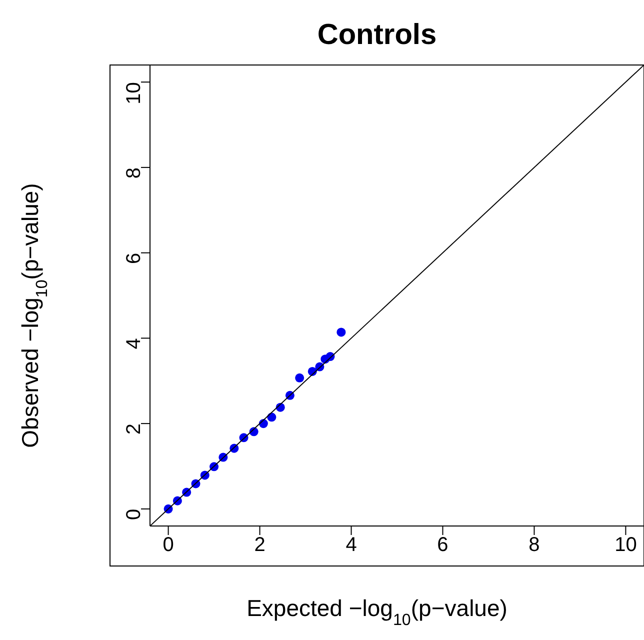  I want to click on x-tick-label: 4, so click(351, 545).